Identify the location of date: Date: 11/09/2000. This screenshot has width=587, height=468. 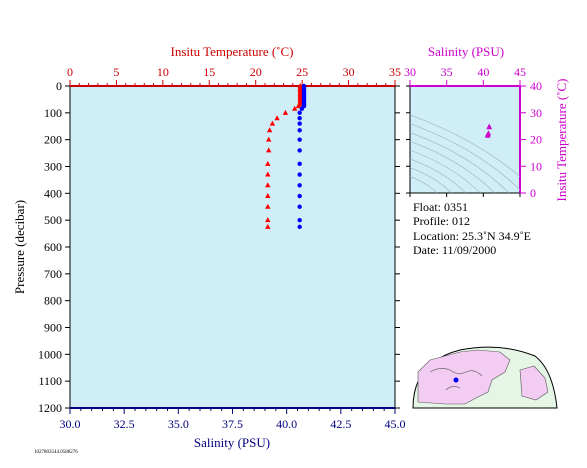
(454, 250).